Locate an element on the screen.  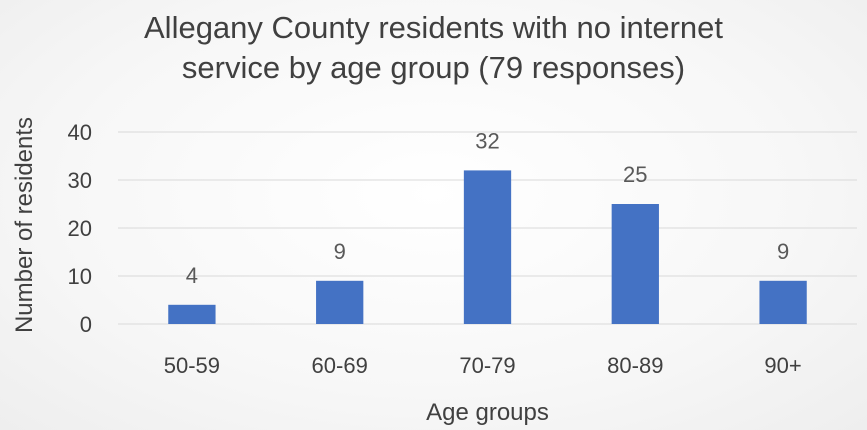
x-tick-label: 90+ is located at coordinates (782, 365).